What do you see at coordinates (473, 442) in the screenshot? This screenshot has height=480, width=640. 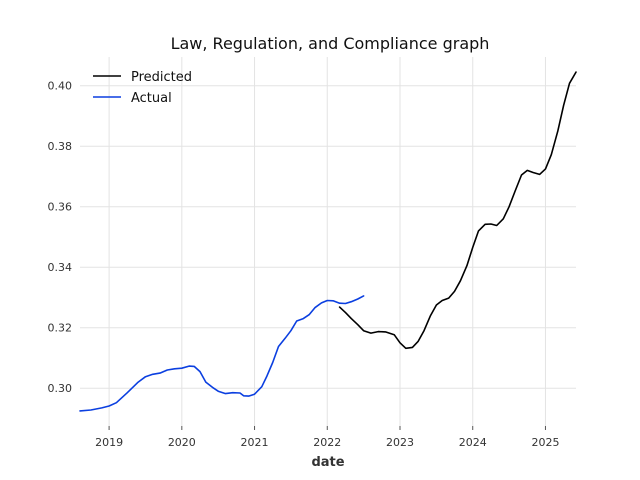 I see `x-tick-label: 2024` at bounding box center [473, 442].